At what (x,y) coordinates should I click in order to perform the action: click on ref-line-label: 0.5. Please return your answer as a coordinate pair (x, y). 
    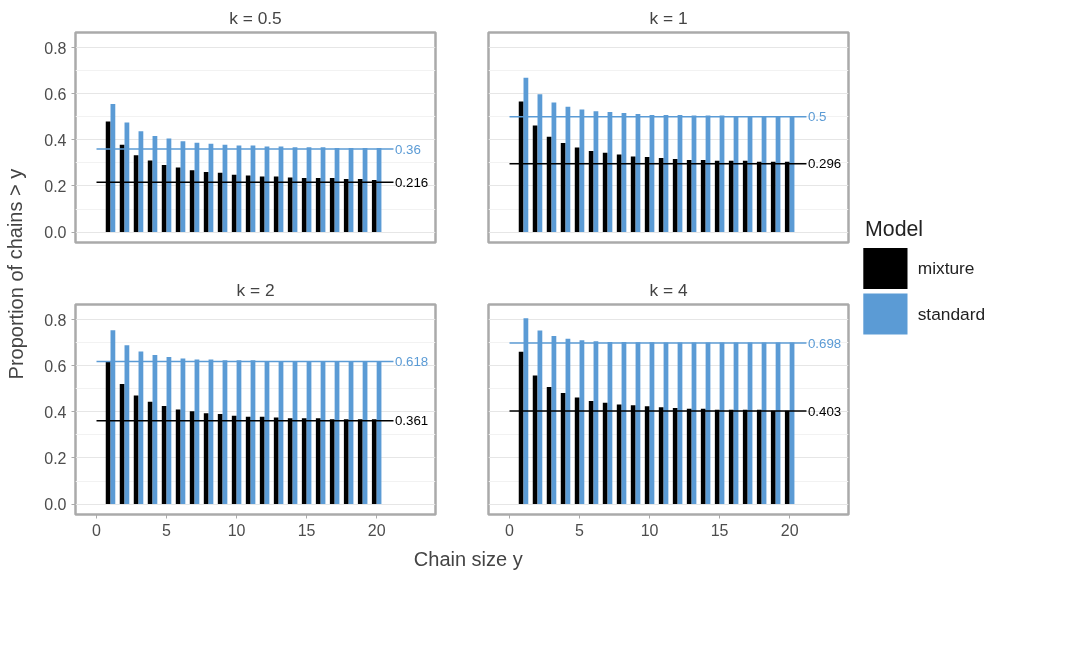
    Looking at the image, I should click on (817, 117).